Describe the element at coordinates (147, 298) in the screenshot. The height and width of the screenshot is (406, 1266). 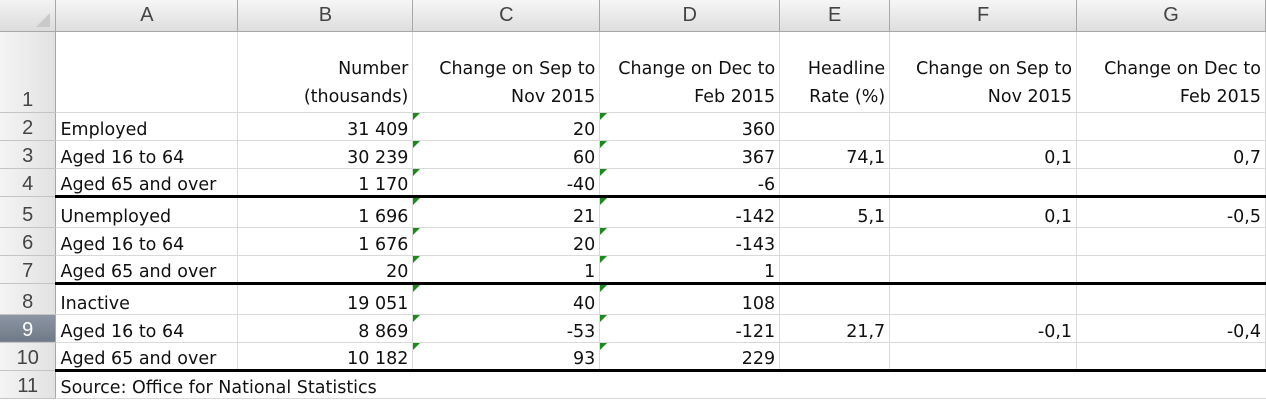
I see `cell-a8: Inactive` at that location.